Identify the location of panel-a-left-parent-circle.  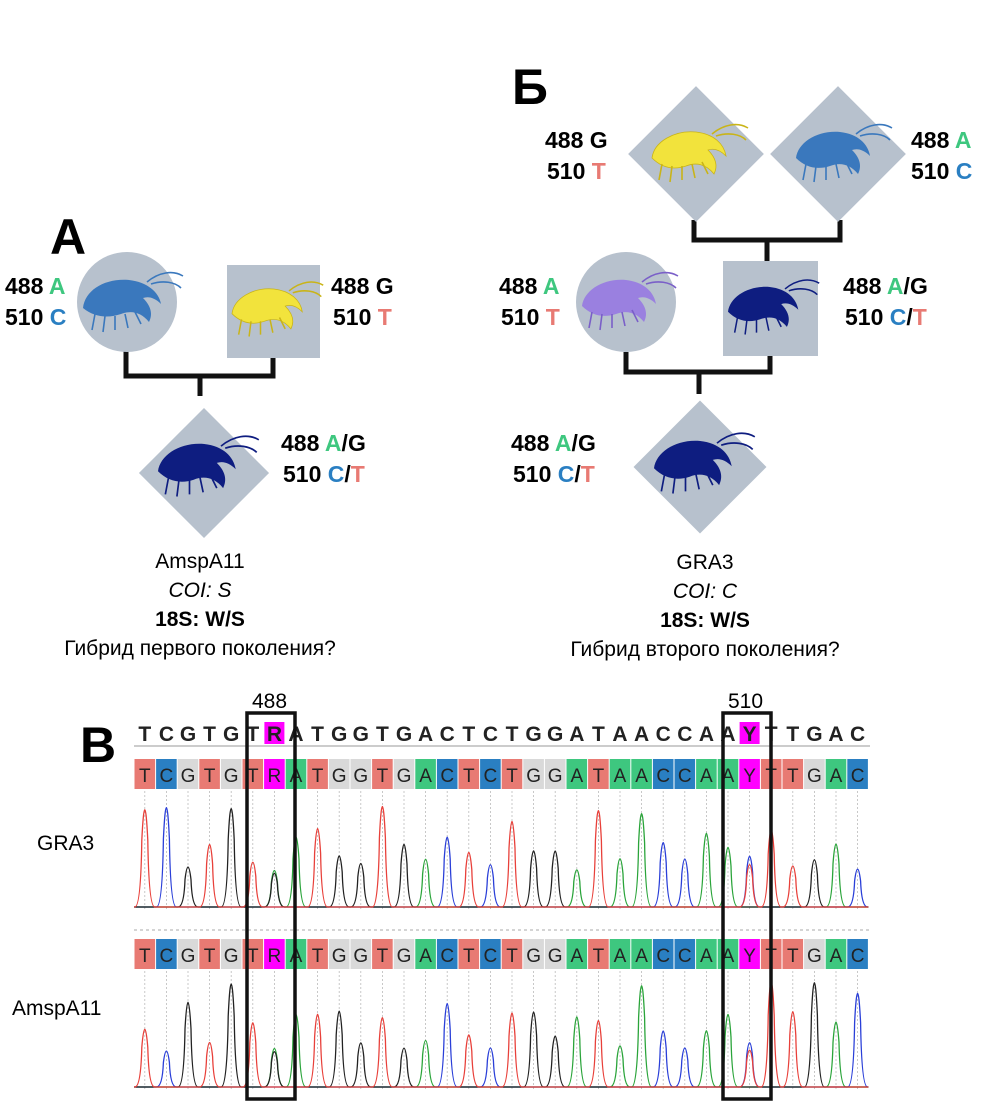
(130, 302).